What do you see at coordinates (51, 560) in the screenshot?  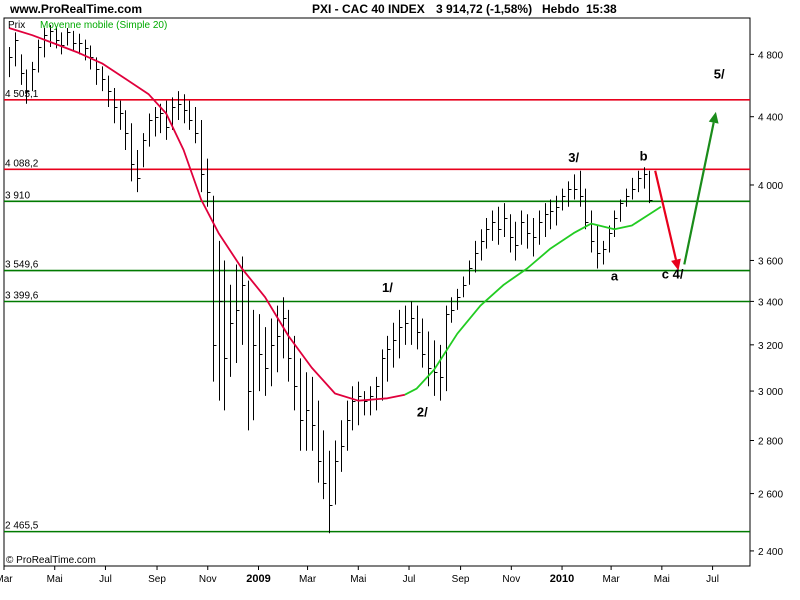 I see `copyright: © ProRealTime.com` at bounding box center [51, 560].